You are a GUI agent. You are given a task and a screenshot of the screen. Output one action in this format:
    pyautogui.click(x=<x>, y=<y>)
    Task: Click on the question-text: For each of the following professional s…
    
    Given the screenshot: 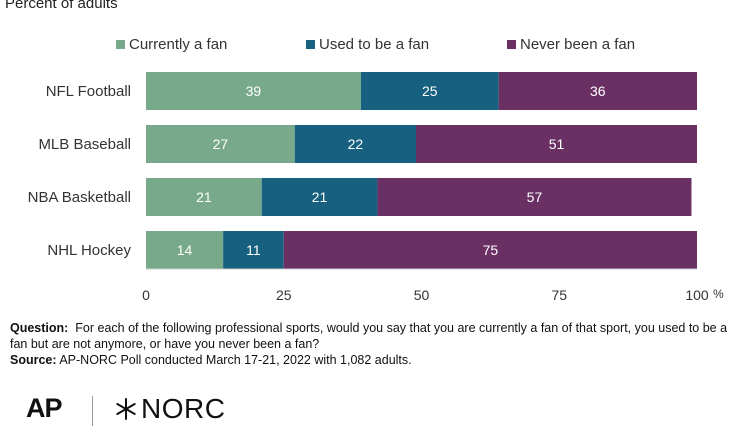 What is the action you would take?
    pyautogui.click(x=369, y=336)
    